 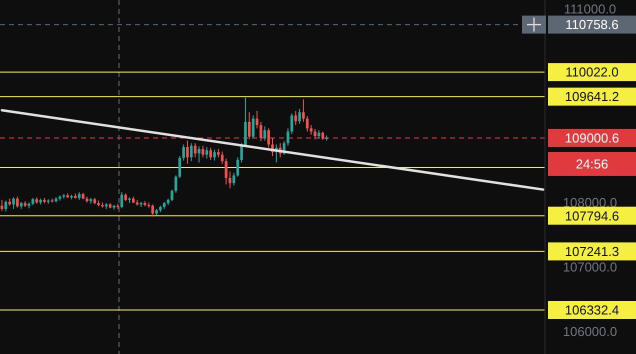 What do you see at coordinates (592, 72) in the screenshot?
I see `ref-line-label: 110022.0` at bounding box center [592, 72].